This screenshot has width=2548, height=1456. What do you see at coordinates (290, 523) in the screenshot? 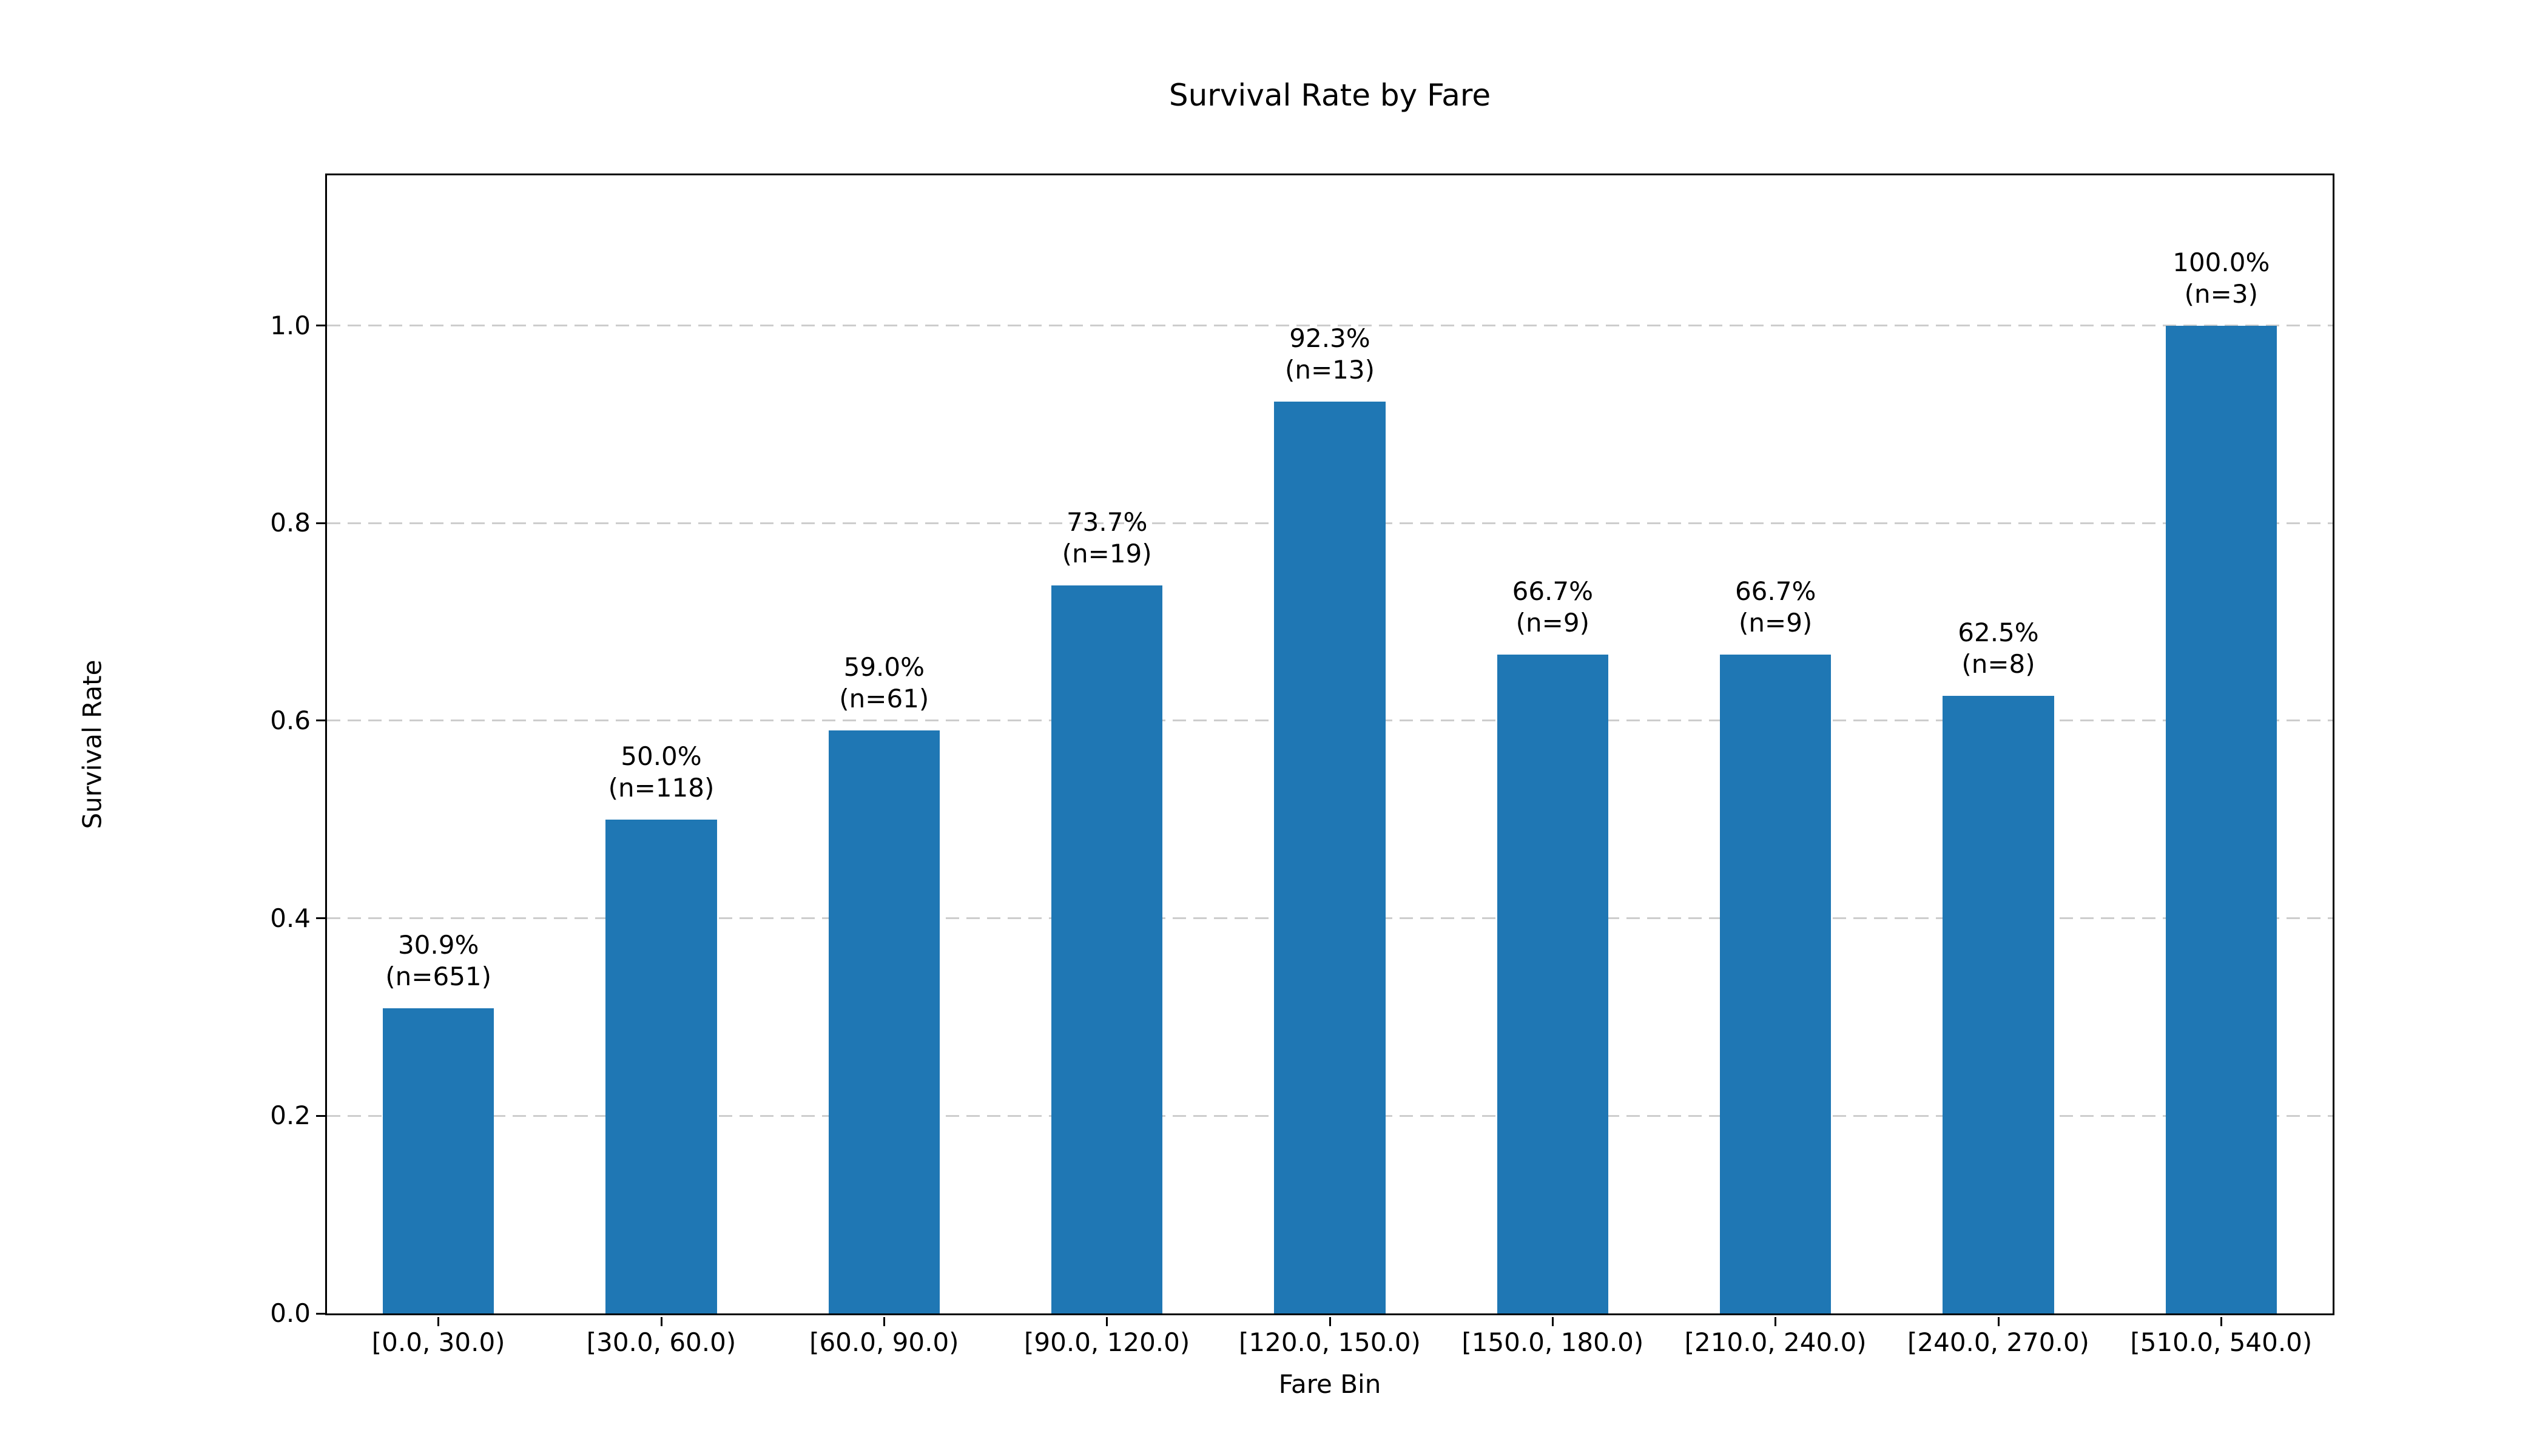
I see `y-tick-label: 0.8` at bounding box center [290, 523].